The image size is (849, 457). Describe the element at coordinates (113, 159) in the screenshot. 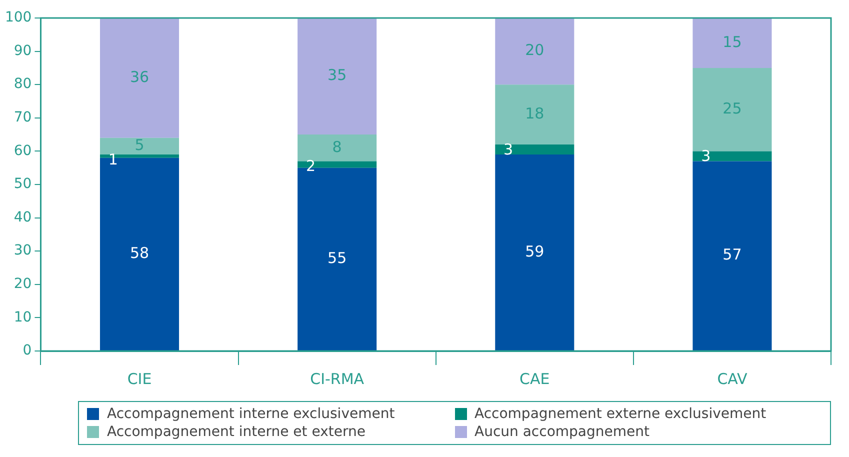

I see `data-label: 1` at that location.